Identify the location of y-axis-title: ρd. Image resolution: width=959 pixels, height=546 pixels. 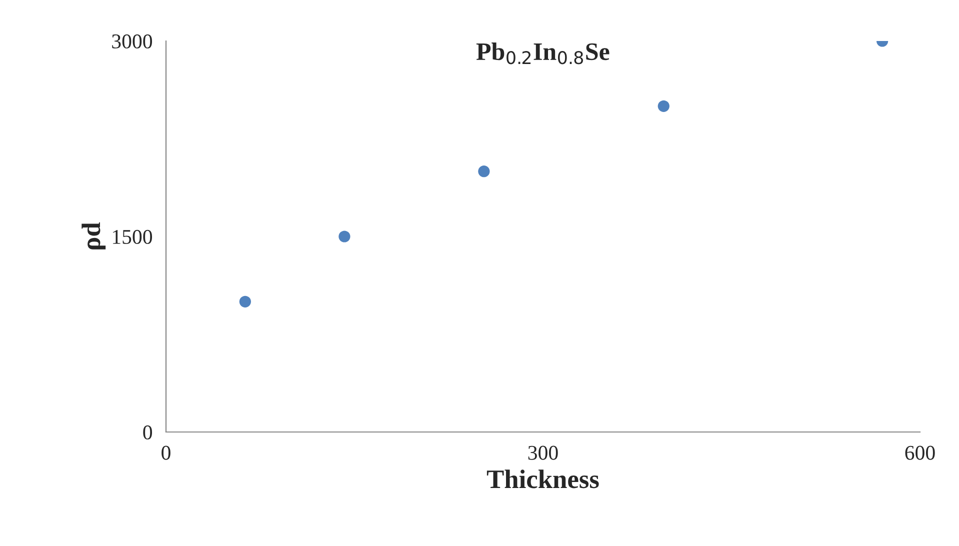
(94, 236).